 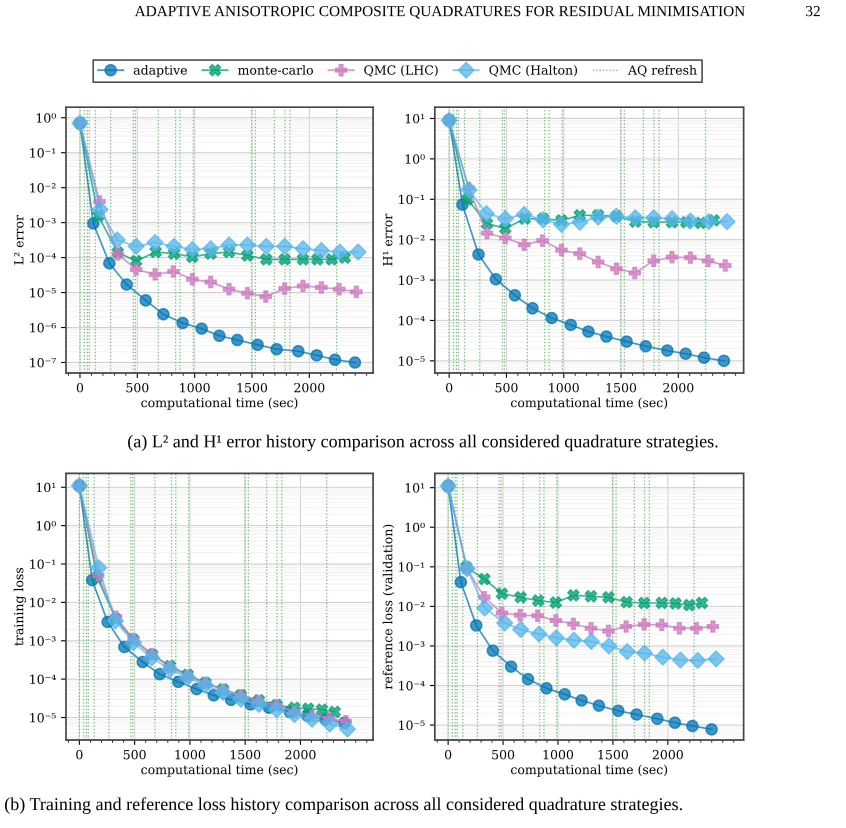 What do you see at coordinates (343, 805) in the screenshot?
I see `text: (b) Training and reference loss history comparison across all considered quadrature strategies.` at bounding box center [343, 805].